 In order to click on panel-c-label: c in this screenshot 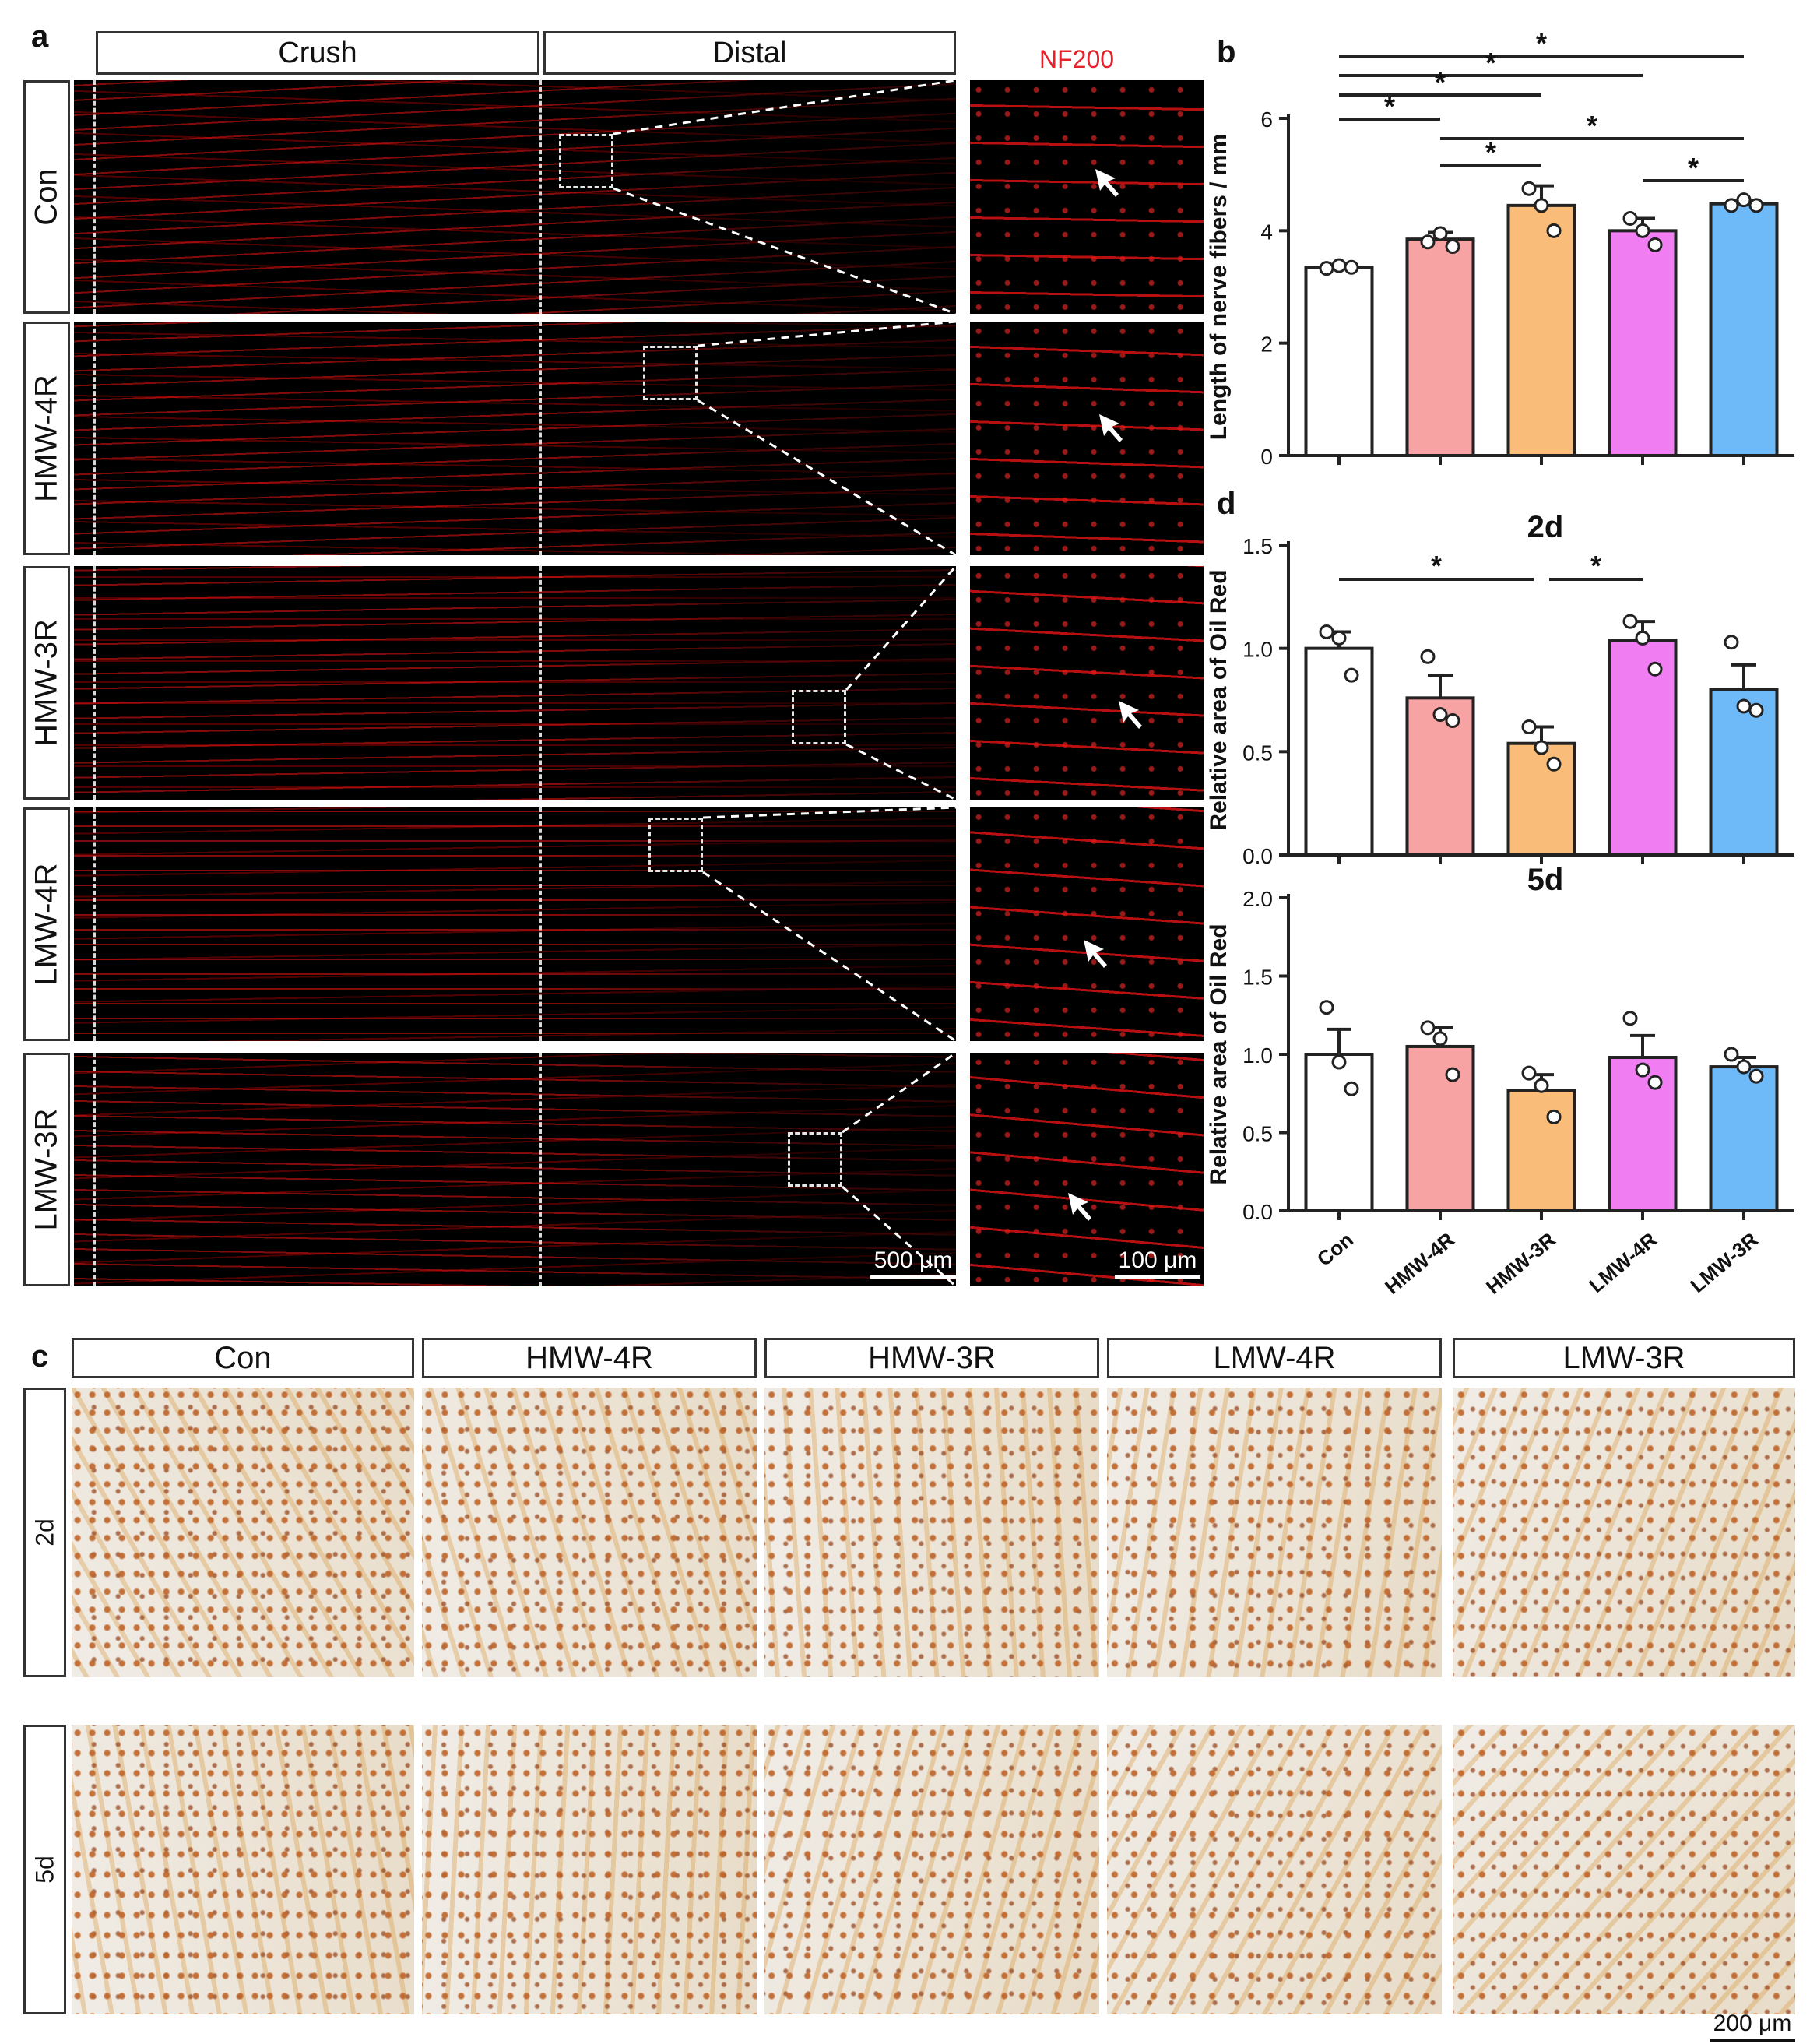, I will do `click(40, 1356)`.